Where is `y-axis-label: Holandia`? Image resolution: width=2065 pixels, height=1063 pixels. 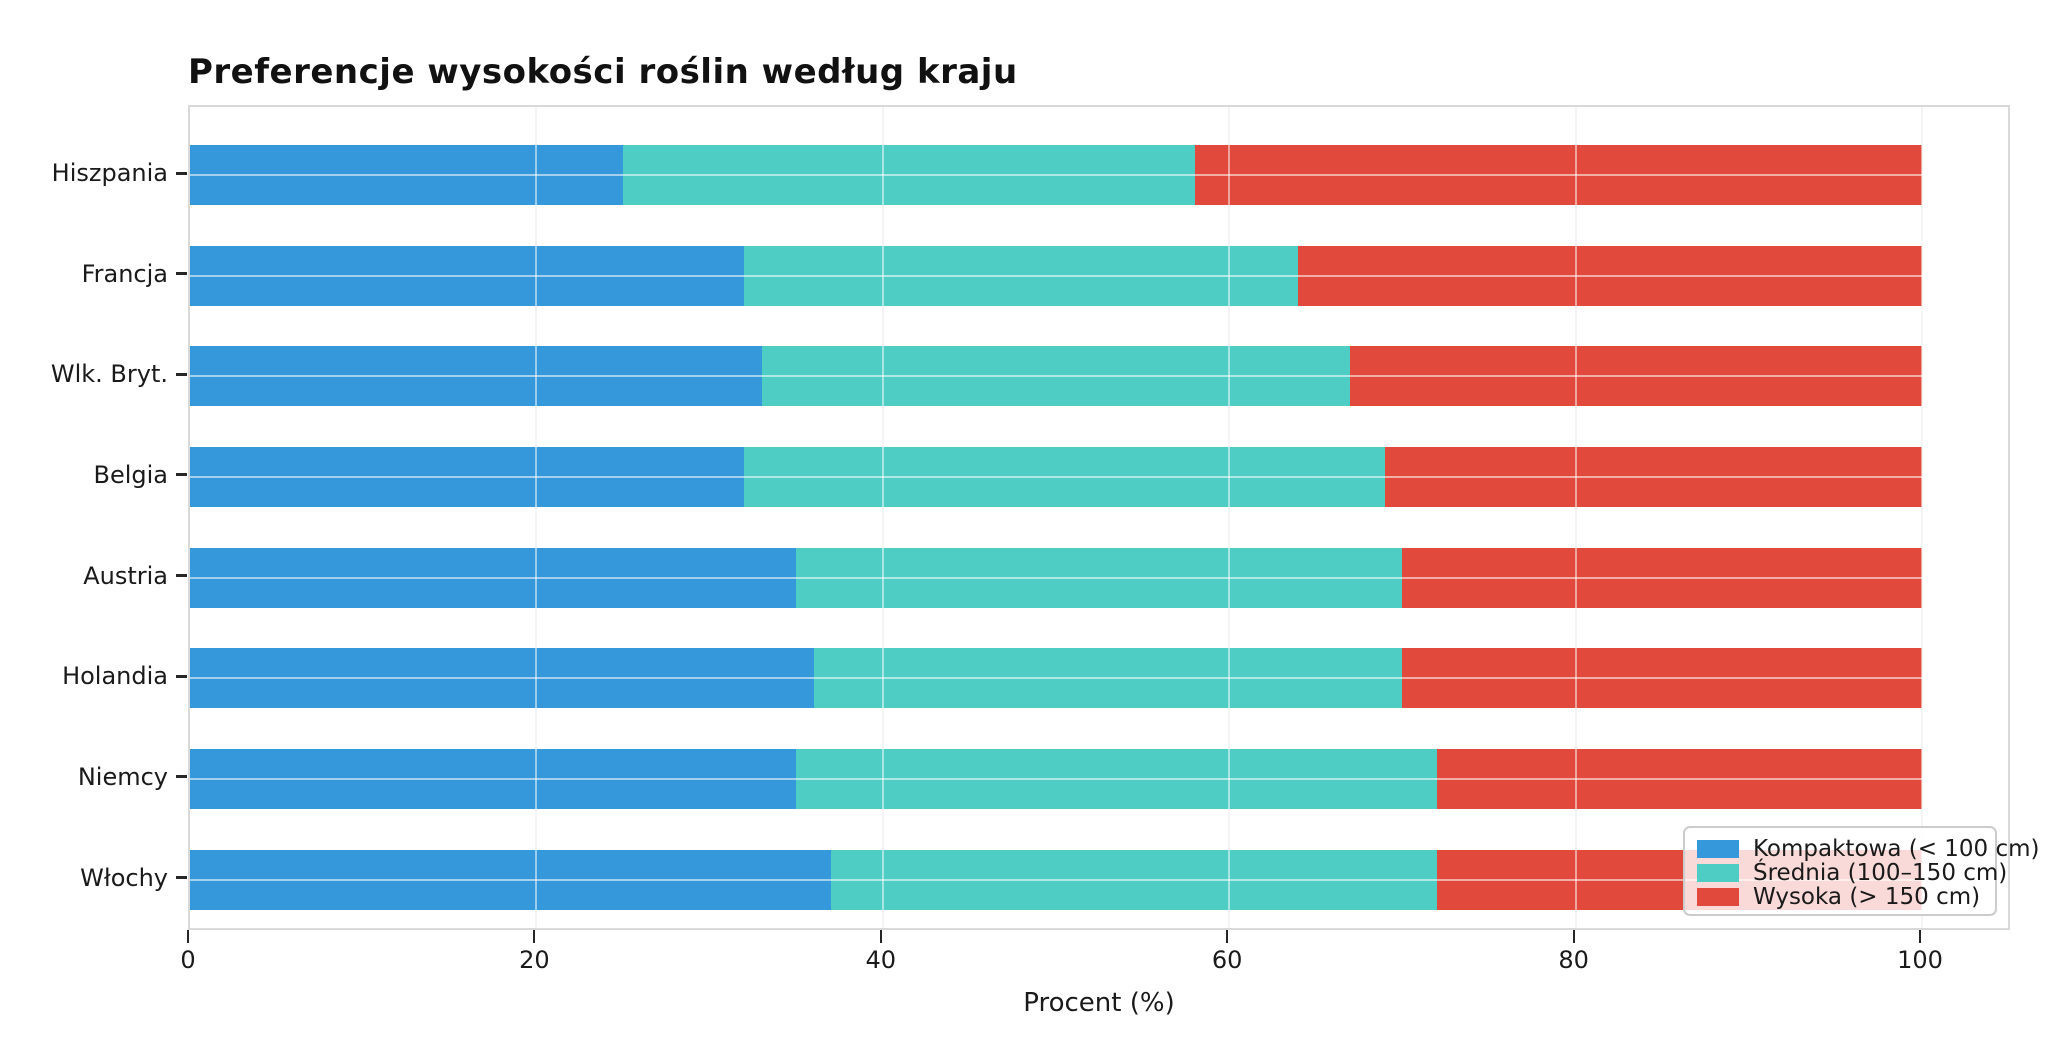 y-axis-label: Holandia is located at coordinates (115, 676).